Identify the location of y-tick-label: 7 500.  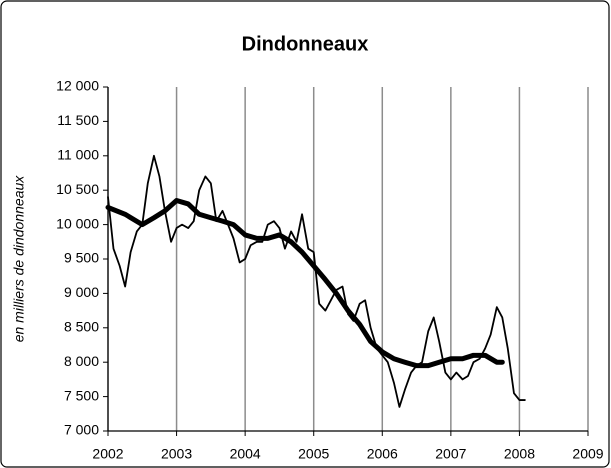
(81, 395).